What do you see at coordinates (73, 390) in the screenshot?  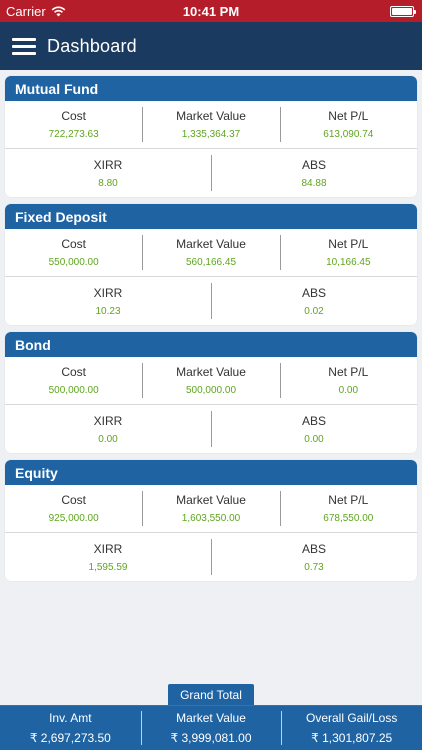 I see `cost-value: 500,000.00` at bounding box center [73, 390].